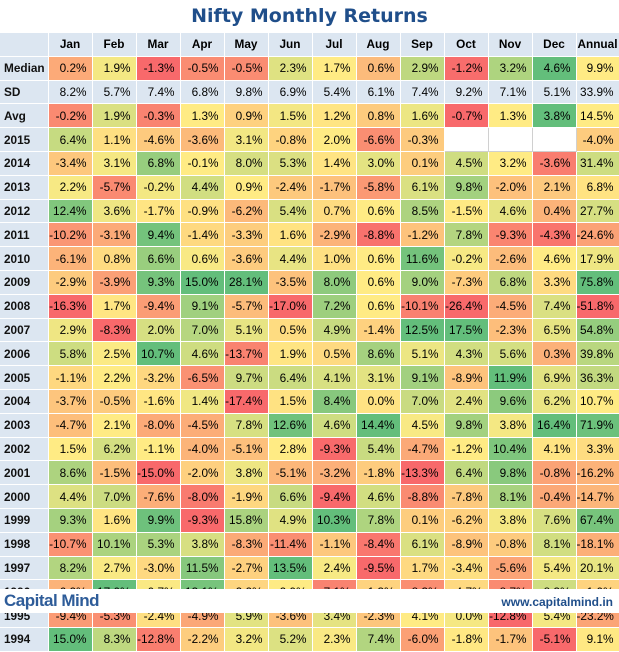 This screenshot has height=652, width=619. What do you see at coordinates (290, 330) in the screenshot?
I see `data-cell: 0.5%` at bounding box center [290, 330].